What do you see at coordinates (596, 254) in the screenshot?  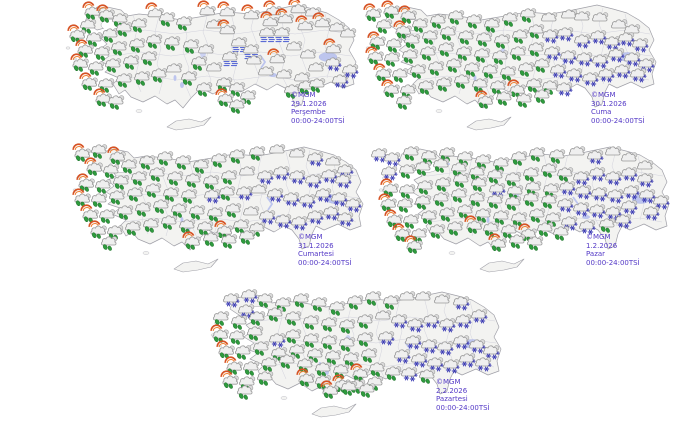 I see `map-day: Pazar` at bounding box center [596, 254].